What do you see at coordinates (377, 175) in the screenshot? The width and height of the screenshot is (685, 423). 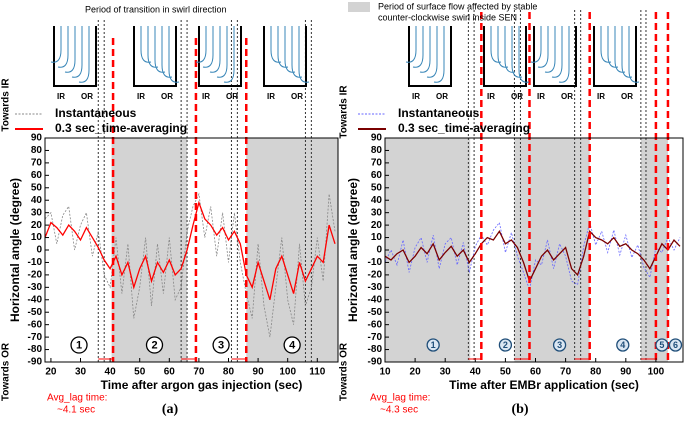 I see `y-tick-label: 60` at bounding box center [377, 175].